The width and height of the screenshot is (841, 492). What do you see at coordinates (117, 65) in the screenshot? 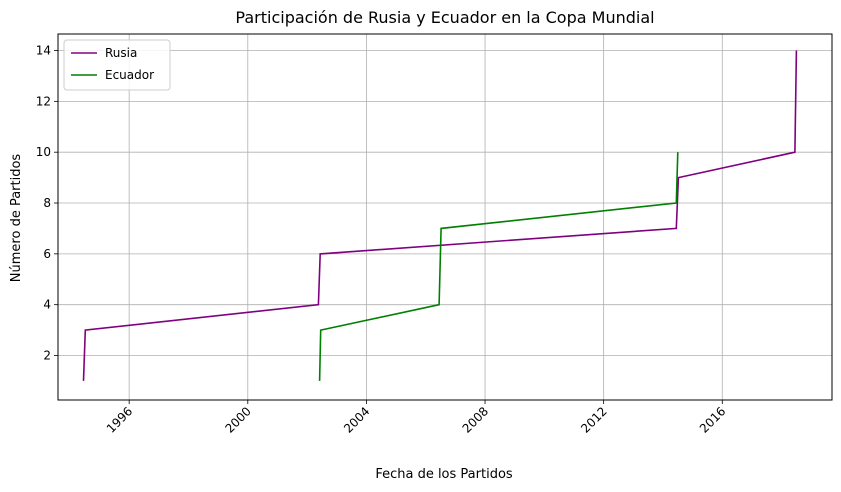
I see `legend: Rusia Ecuador` at bounding box center [117, 65].